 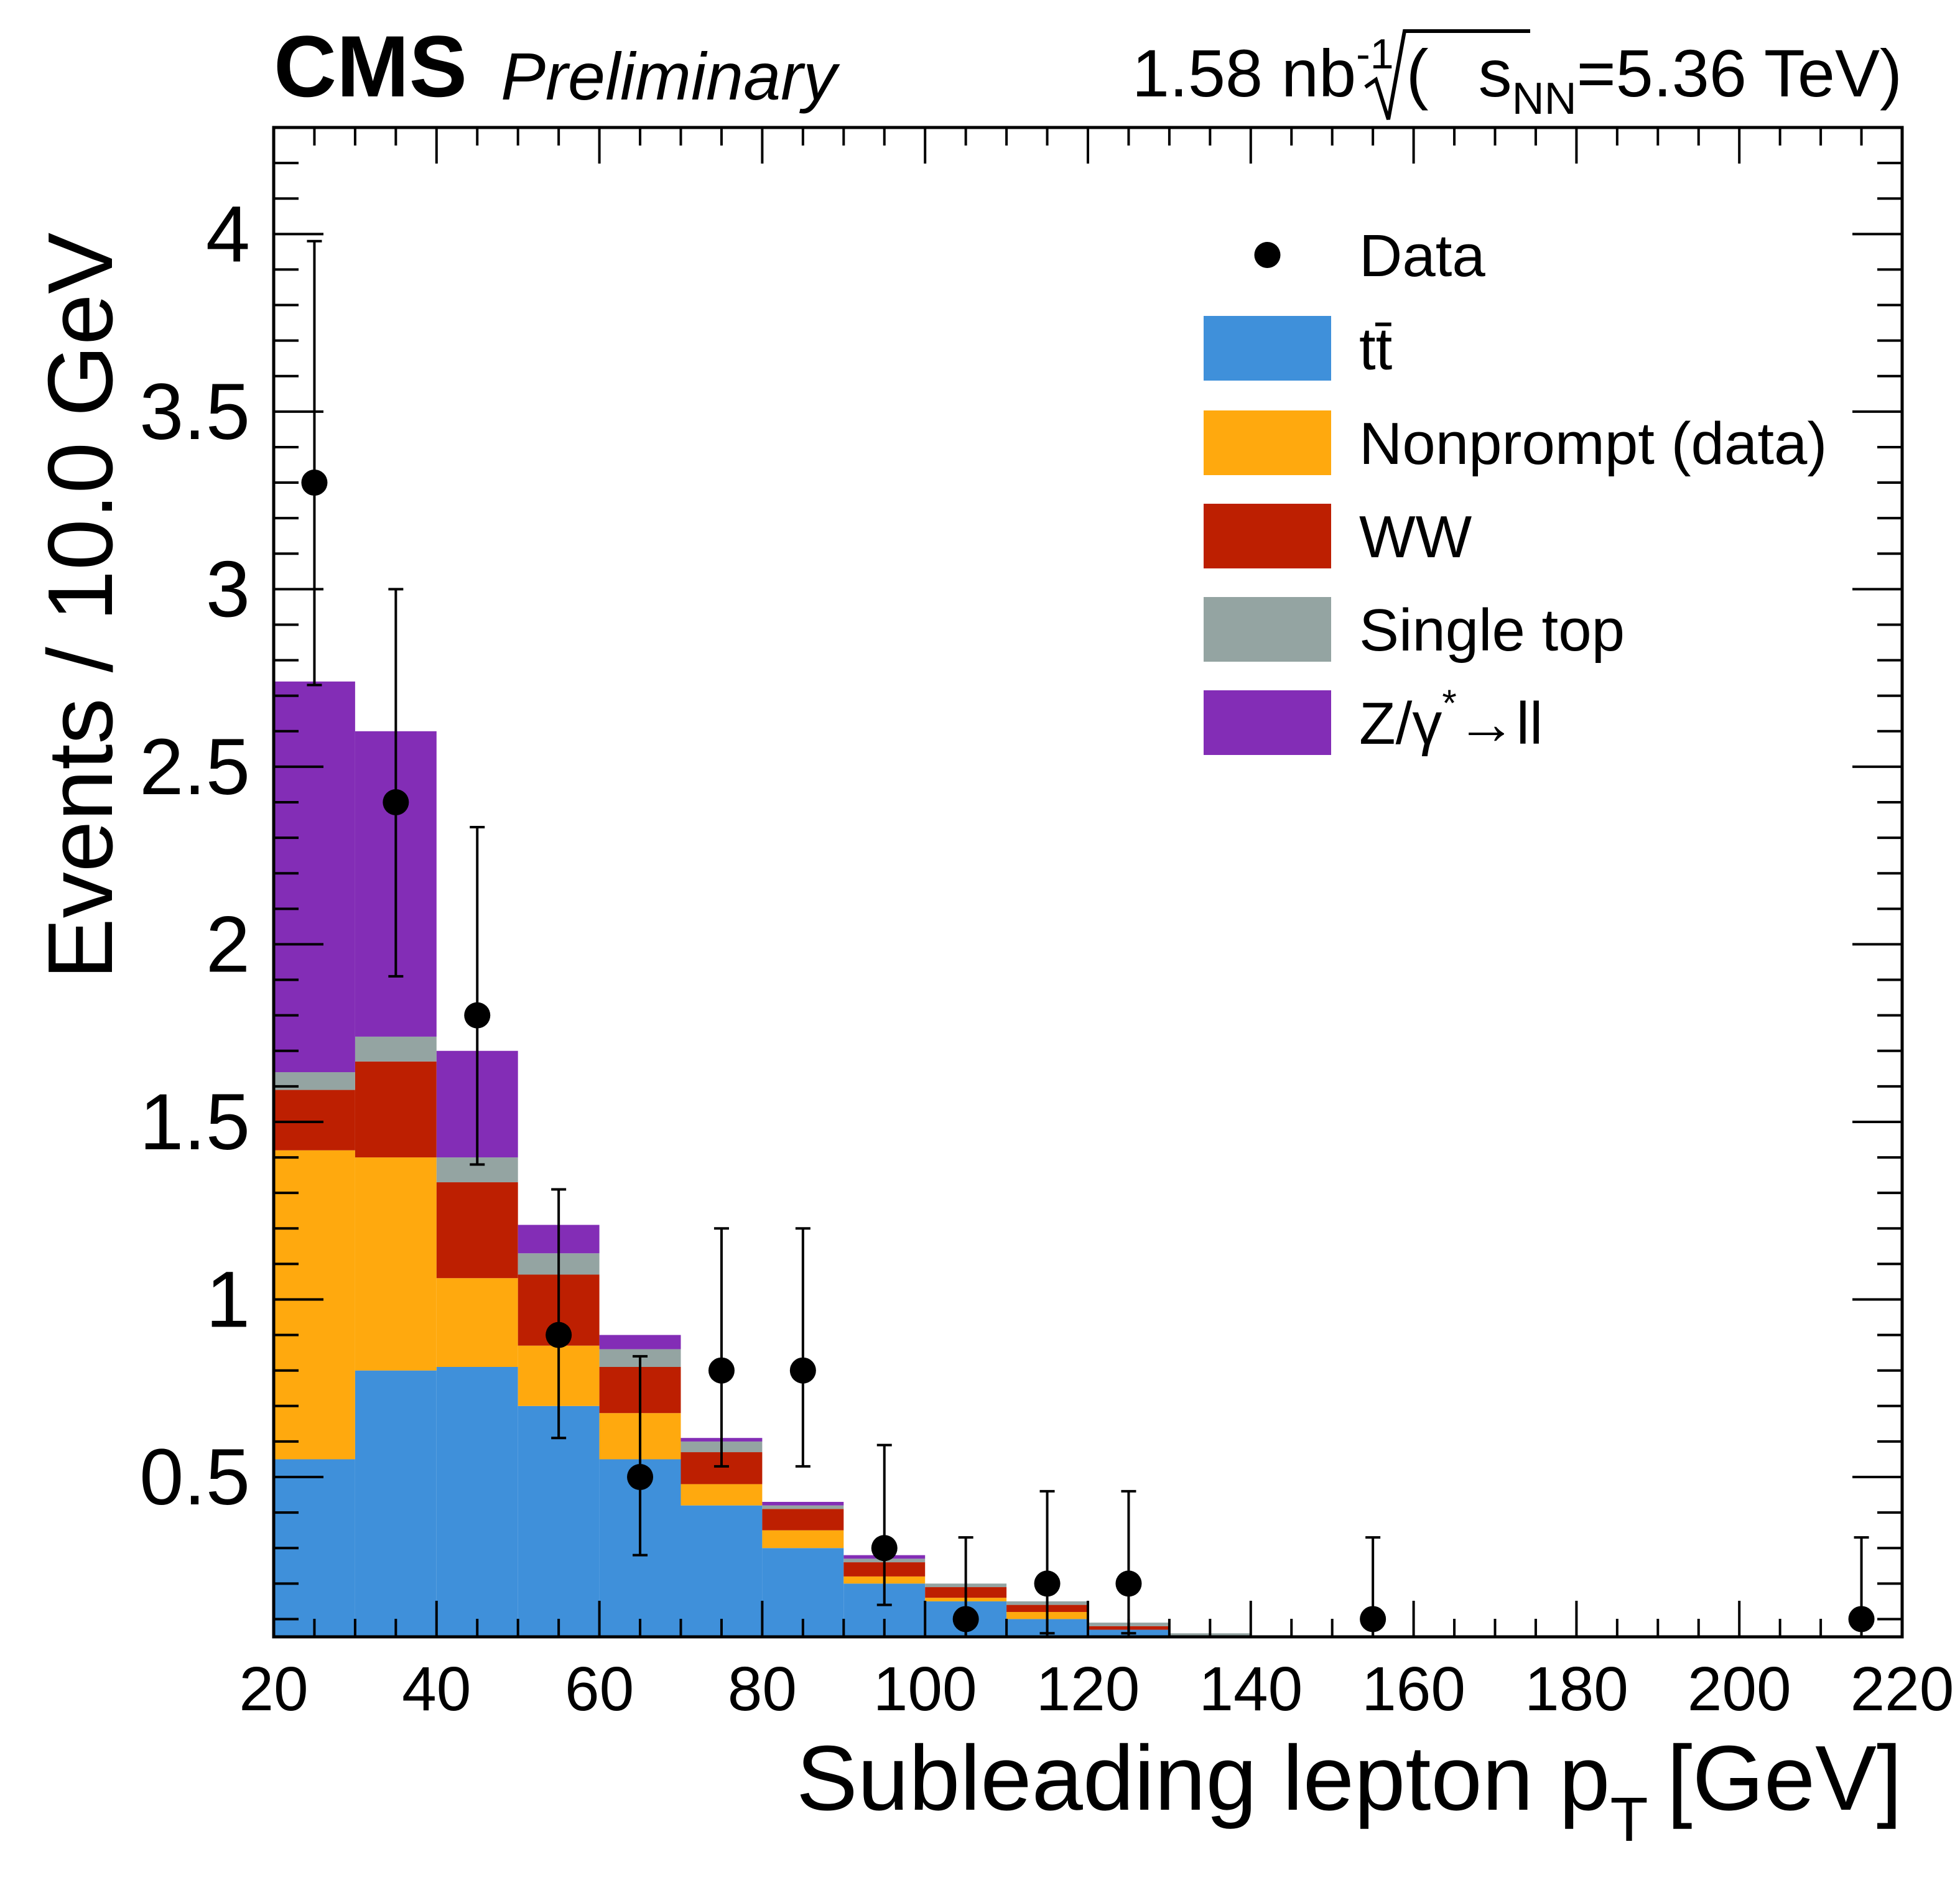 I want to click on legend-label-ttbar-t: t, so click(x=1367, y=349).